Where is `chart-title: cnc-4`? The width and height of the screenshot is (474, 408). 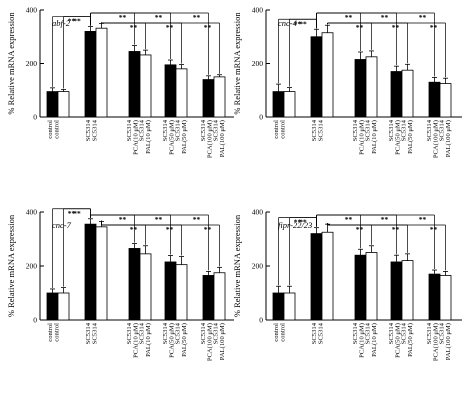 chart-title: cnc-4 is located at coordinates (288, 23).